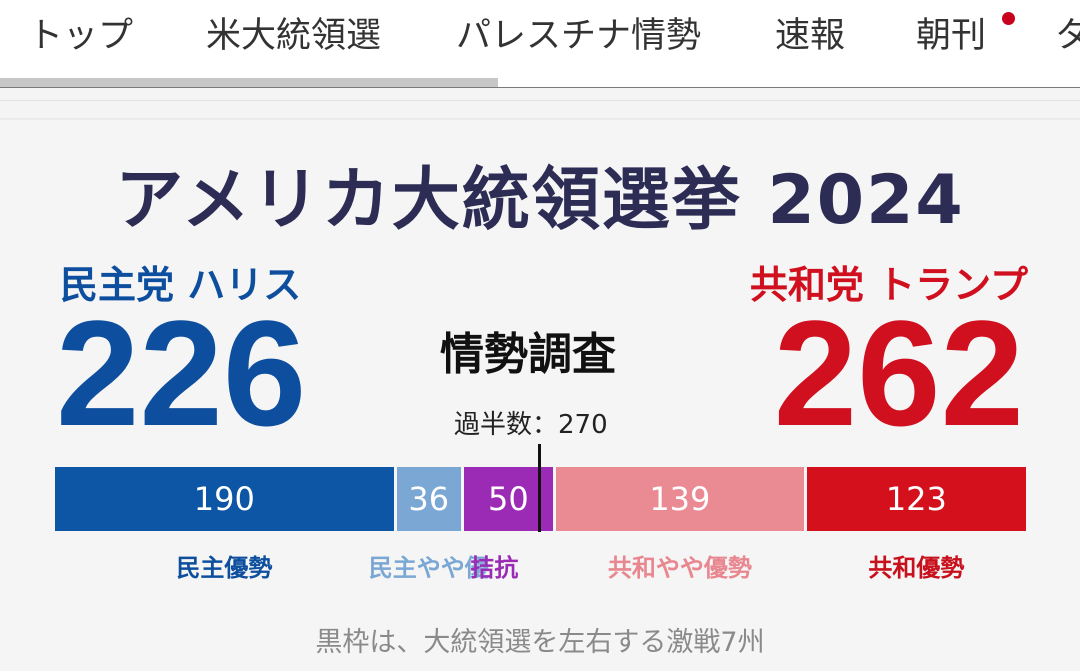 The height and width of the screenshot is (671, 1080). What do you see at coordinates (579, 36) in the screenshot?
I see `tab-palestine: パレスチナ情勢` at bounding box center [579, 36].